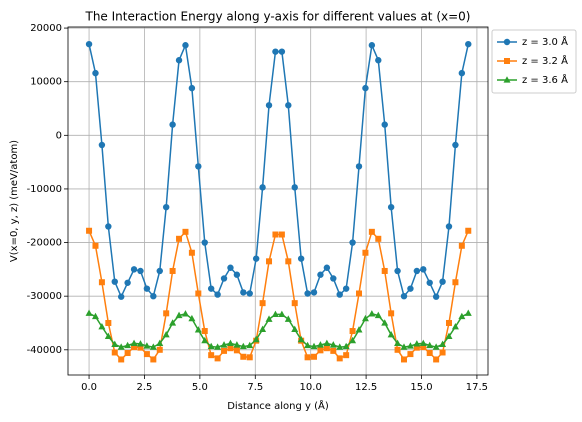 Image resolution: width=582 pixels, height=422 pixels. I want to click on x-tick-label: 5.0, so click(200, 387).